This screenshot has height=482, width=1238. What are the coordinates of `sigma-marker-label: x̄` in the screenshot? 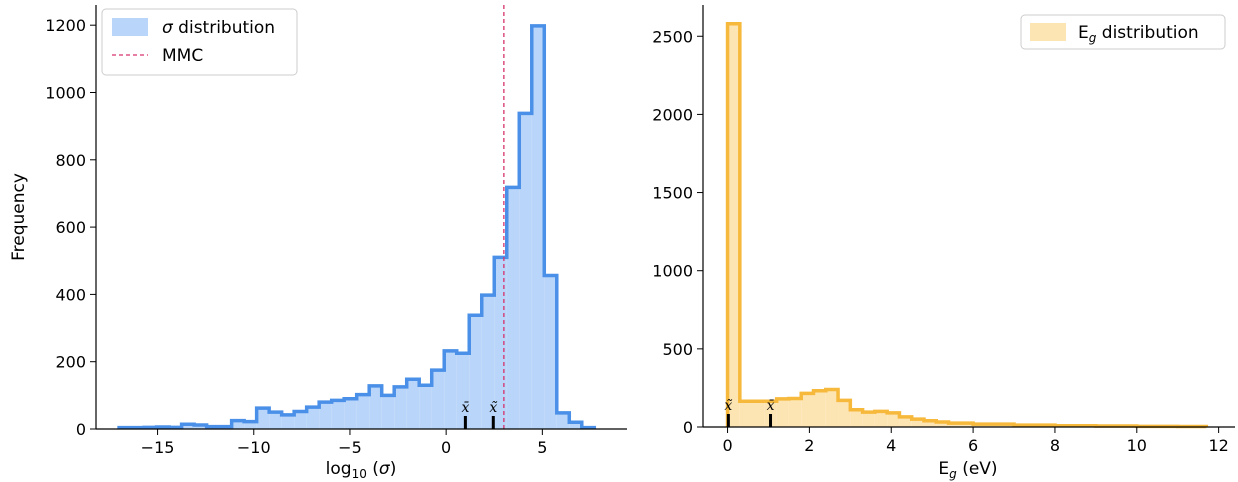 It's located at (465, 408).